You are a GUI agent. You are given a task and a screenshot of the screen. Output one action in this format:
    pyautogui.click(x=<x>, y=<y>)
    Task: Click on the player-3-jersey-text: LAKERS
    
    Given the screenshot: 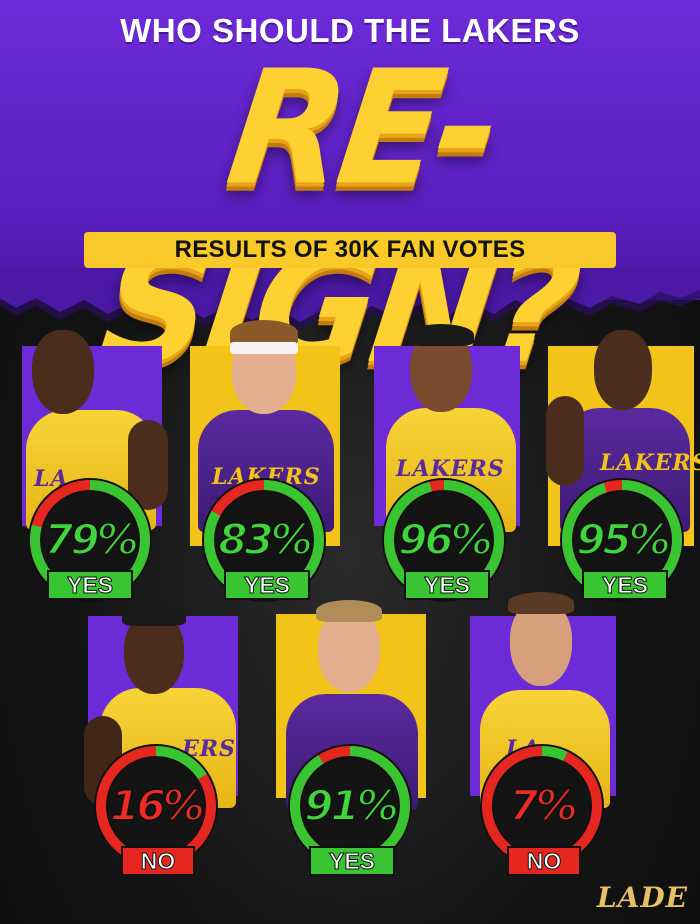 What is the action you would take?
    pyautogui.click(x=450, y=469)
    